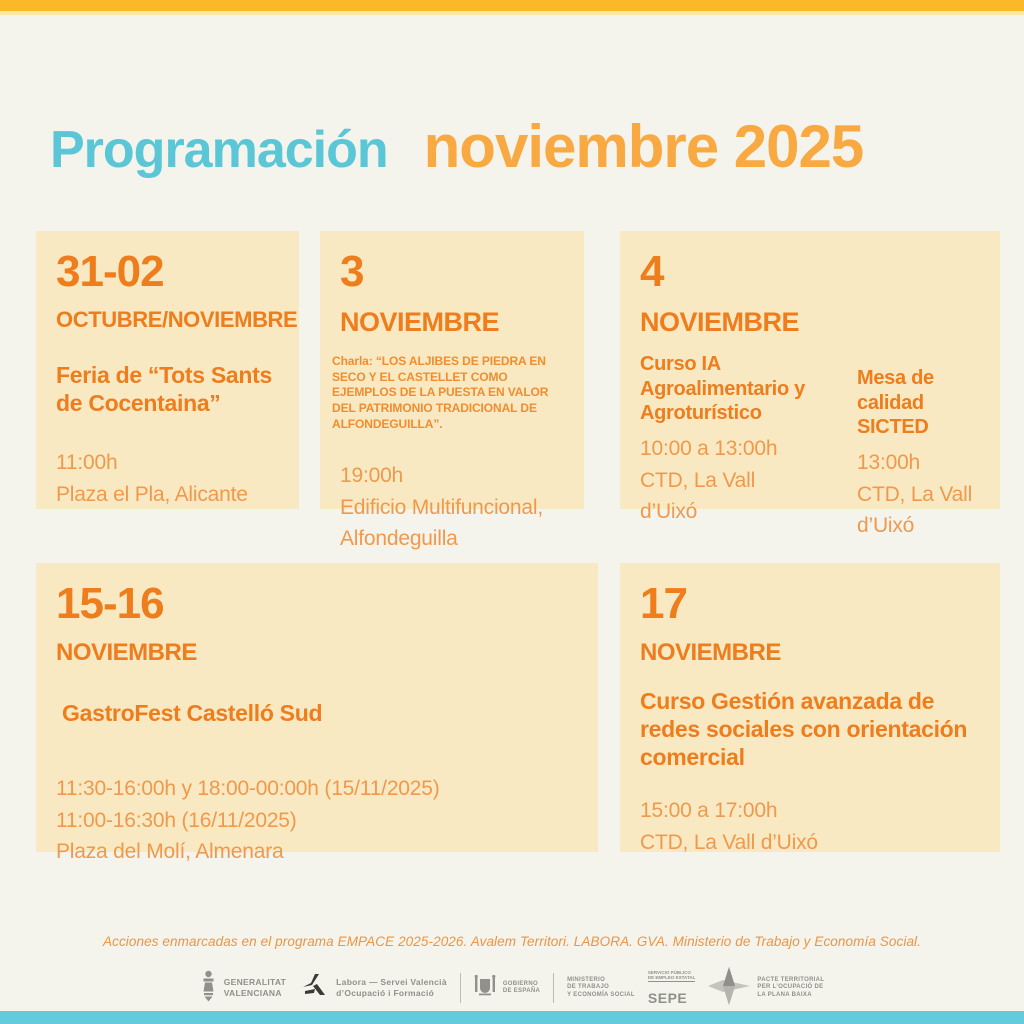 The image size is (1024, 1024). I want to click on gva-line2: VALENCIANA, so click(252, 993).